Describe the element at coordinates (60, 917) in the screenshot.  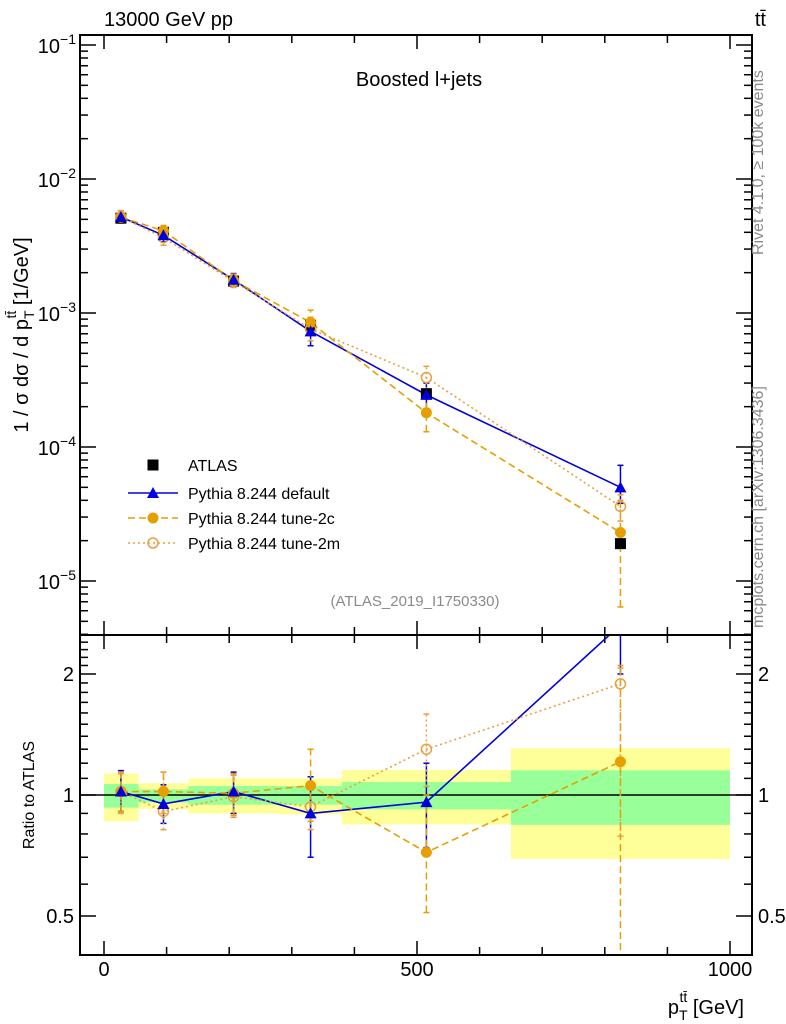
I see `ratio-tick-label-left: 0.5` at that location.